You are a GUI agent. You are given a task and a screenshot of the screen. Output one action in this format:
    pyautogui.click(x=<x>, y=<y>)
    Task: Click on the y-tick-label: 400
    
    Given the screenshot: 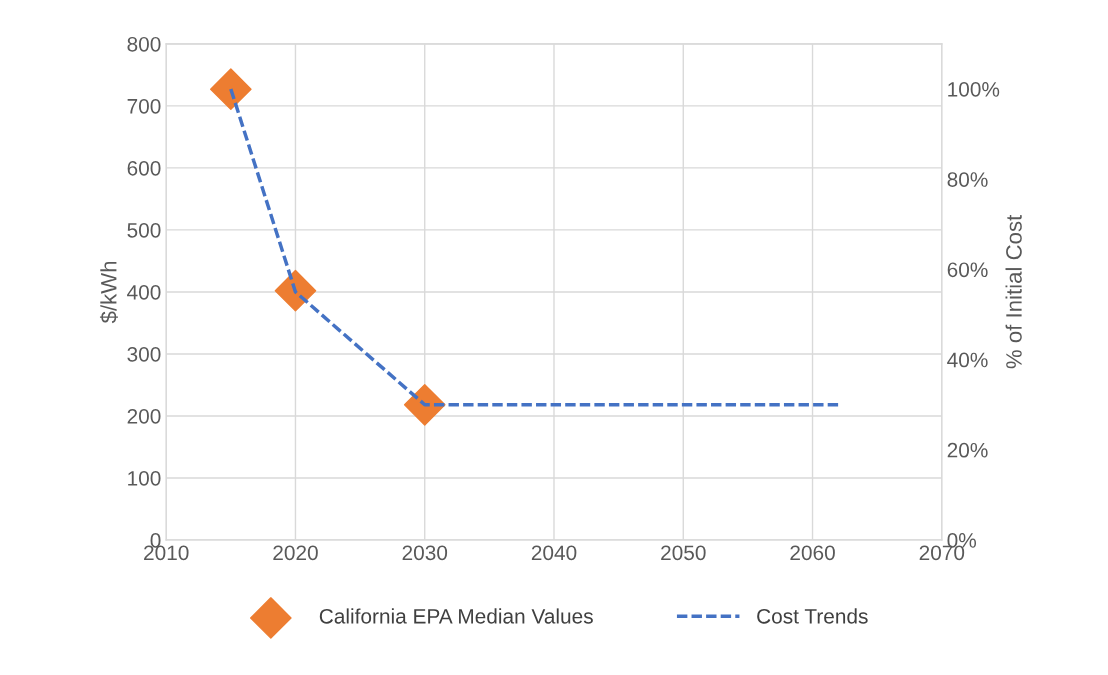 What is the action you would take?
    pyautogui.click(x=144, y=292)
    